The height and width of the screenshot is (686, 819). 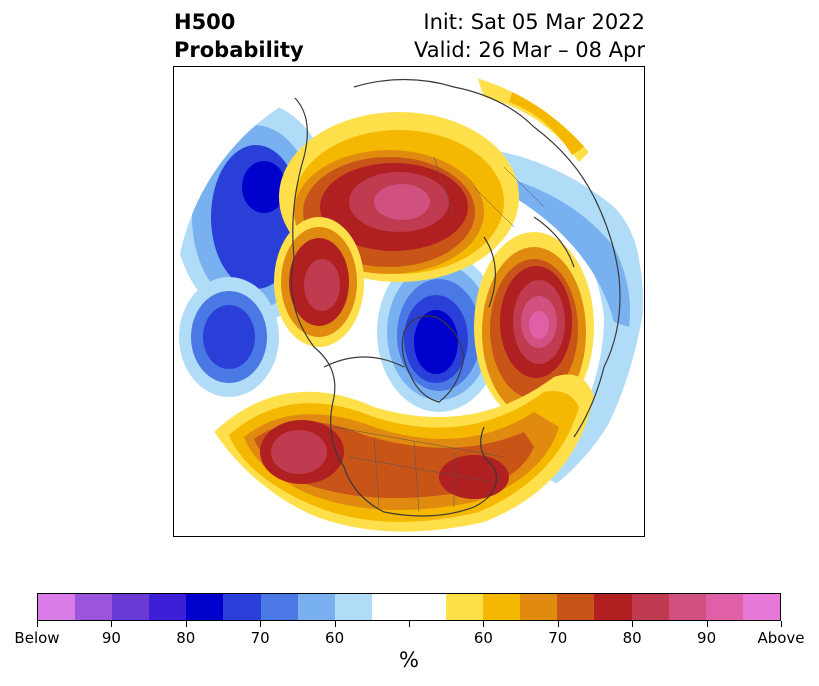 What do you see at coordinates (404, 453) in the screenshot?
I see `anomaly-above-na-atlantic` at bounding box center [404, 453].